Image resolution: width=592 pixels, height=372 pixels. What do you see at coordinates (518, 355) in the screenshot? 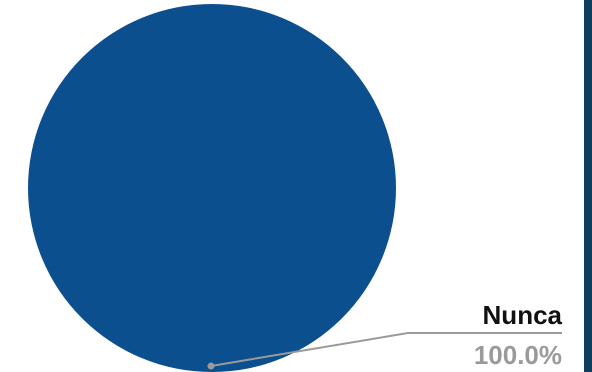
I see `slice-value-nunca: 100.0%` at bounding box center [518, 355].